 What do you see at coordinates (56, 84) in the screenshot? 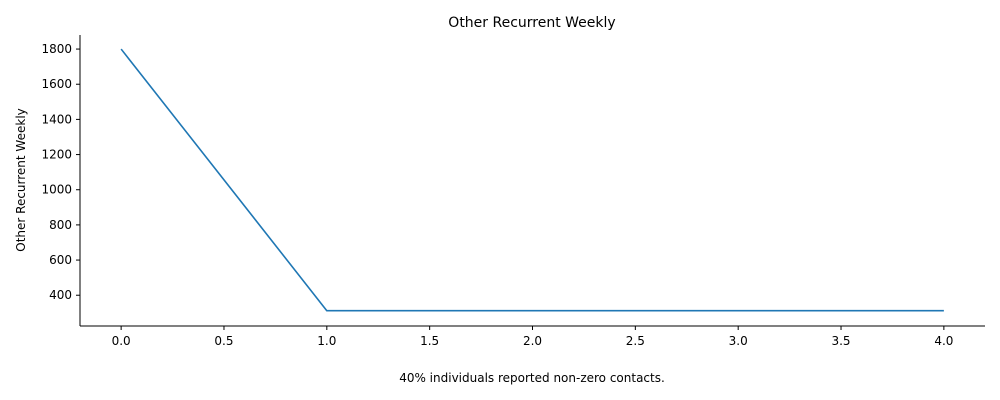
I see `y-tick-label: 1600` at bounding box center [56, 84].